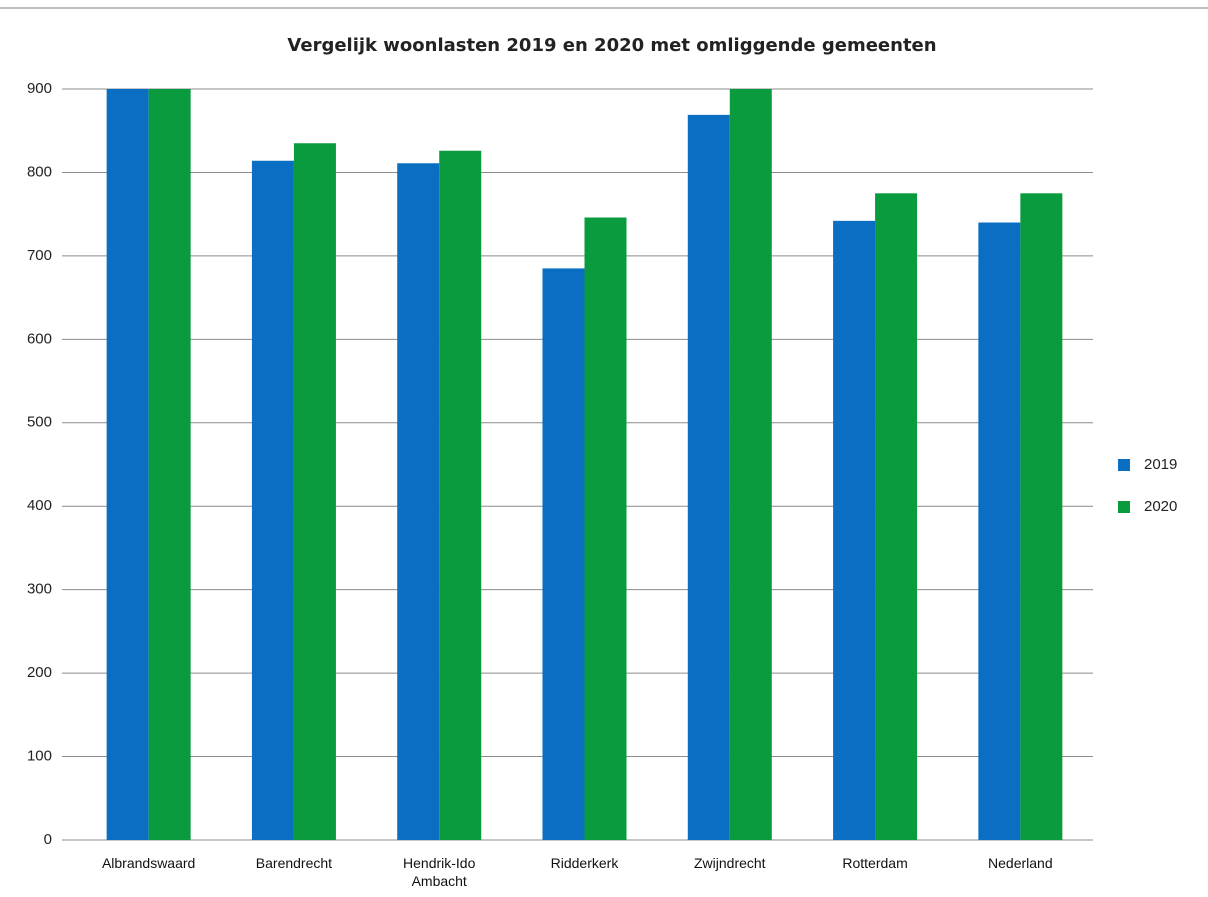  I want to click on y-tick-label: 100, so click(39, 756).